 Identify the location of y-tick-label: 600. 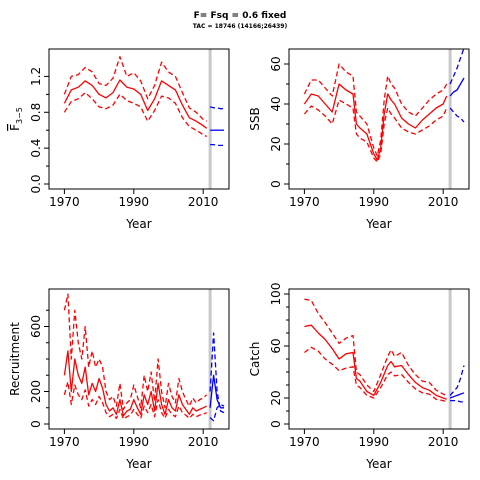
(36, 326).